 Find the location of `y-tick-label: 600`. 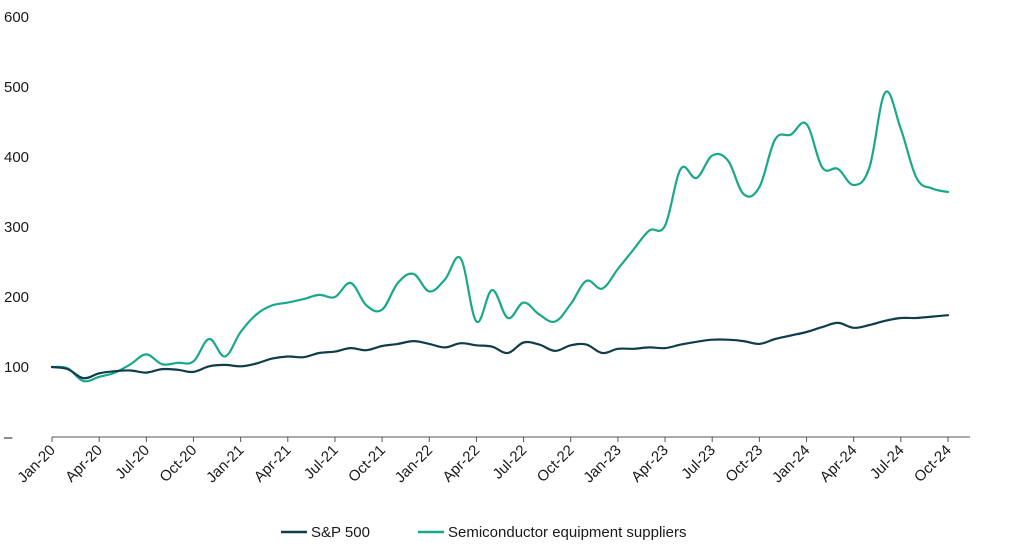

y-tick-label: 600 is located at coordinates (16, 17).